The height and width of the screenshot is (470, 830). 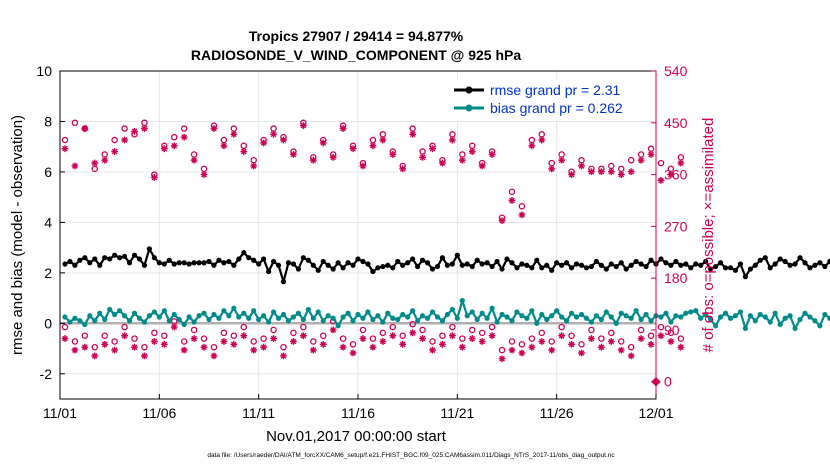 I want to click on y-right-tick-label: 270, so click(x=676, y=226).